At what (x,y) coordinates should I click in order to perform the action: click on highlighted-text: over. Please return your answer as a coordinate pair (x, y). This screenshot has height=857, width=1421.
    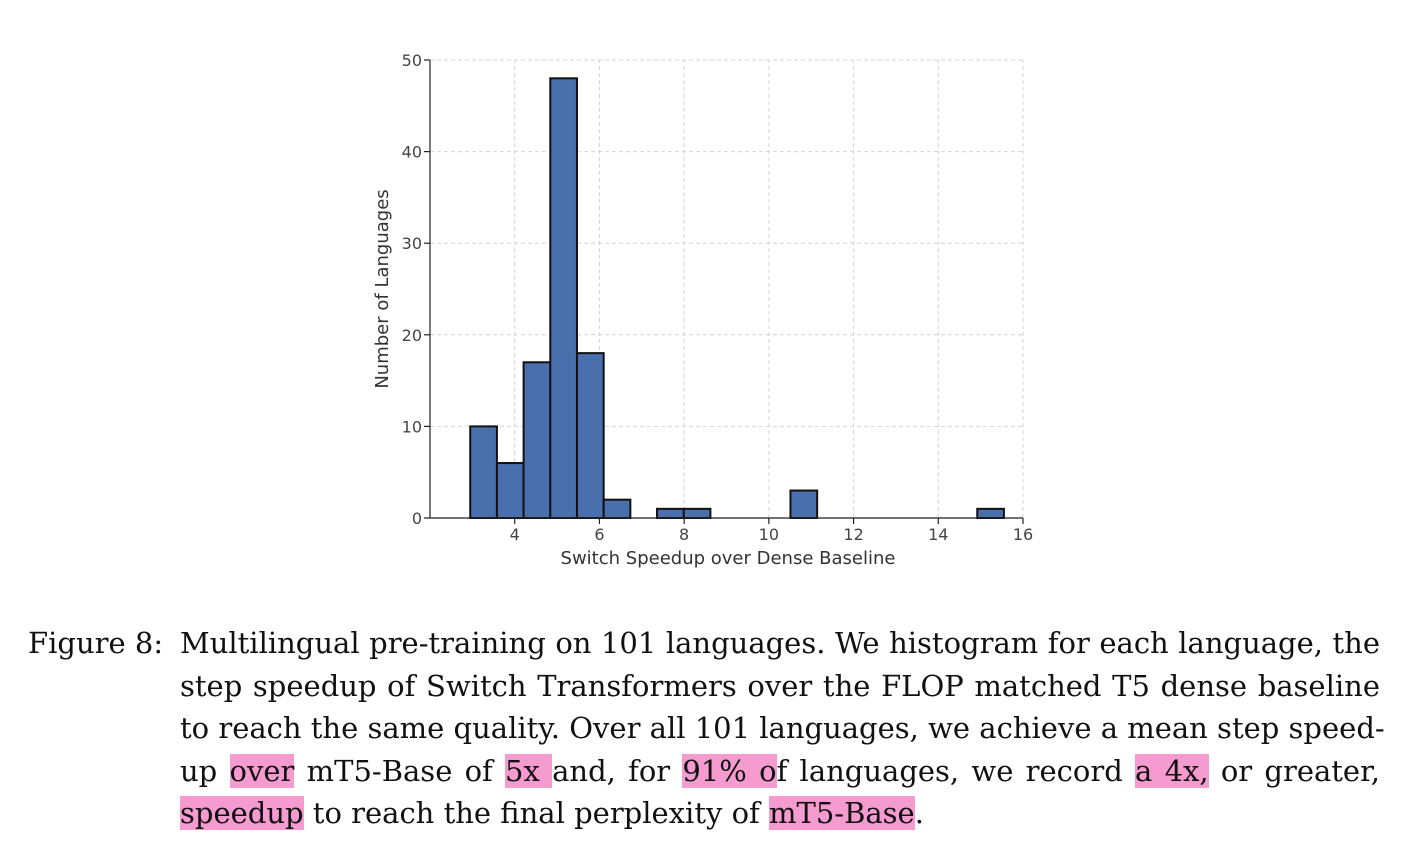
    Looking at the image, I should click on (262, 770).